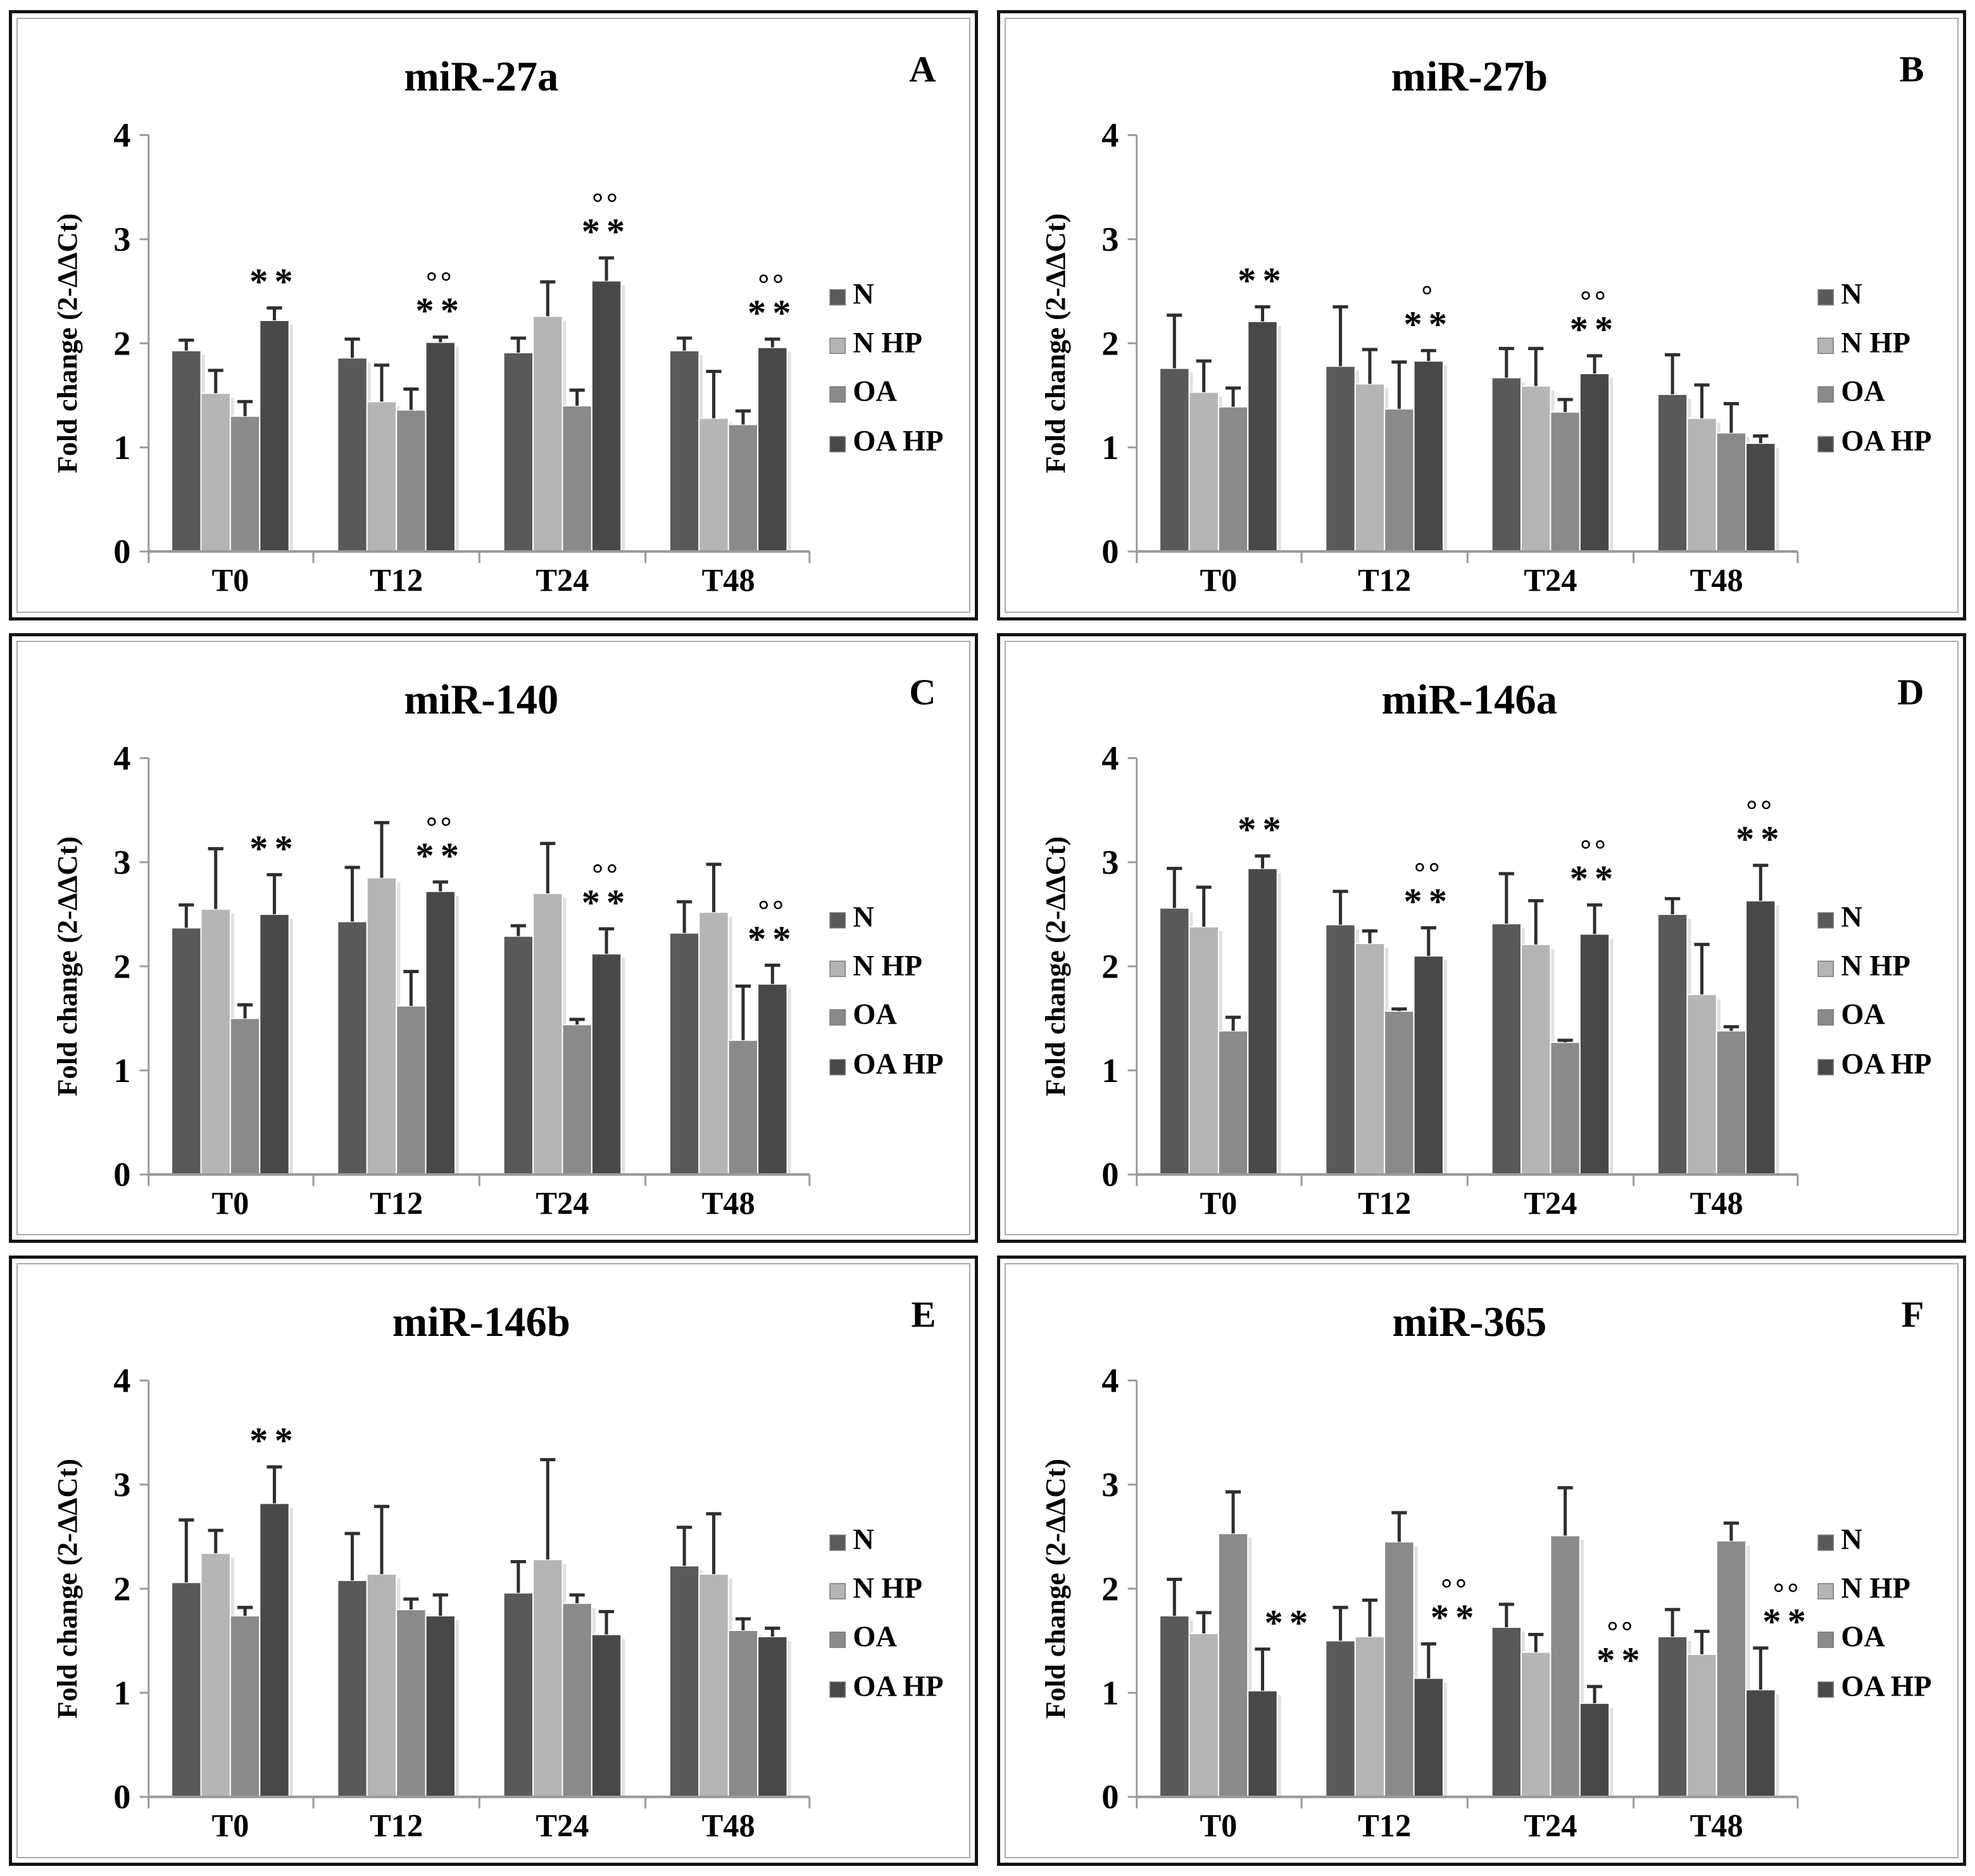  What do you see at coordinates (851, 1540) in the screenshot?
I see `legend-item: N` at bounding box center [851, 1540].